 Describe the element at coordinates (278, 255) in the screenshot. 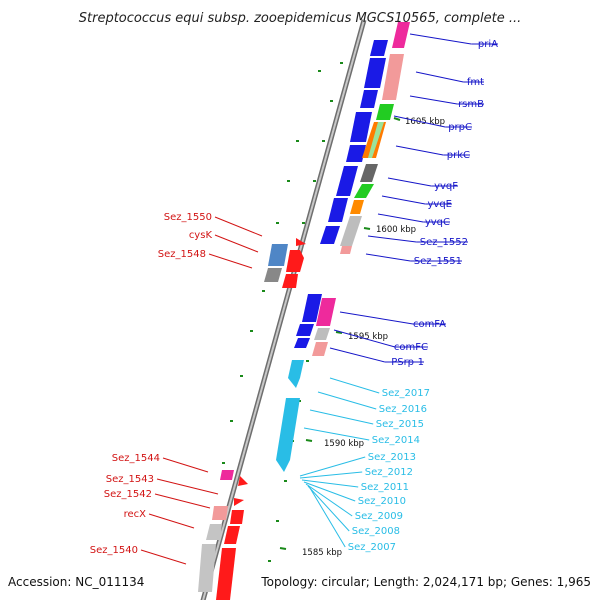

I see `gene-block-steelblue` at that location.